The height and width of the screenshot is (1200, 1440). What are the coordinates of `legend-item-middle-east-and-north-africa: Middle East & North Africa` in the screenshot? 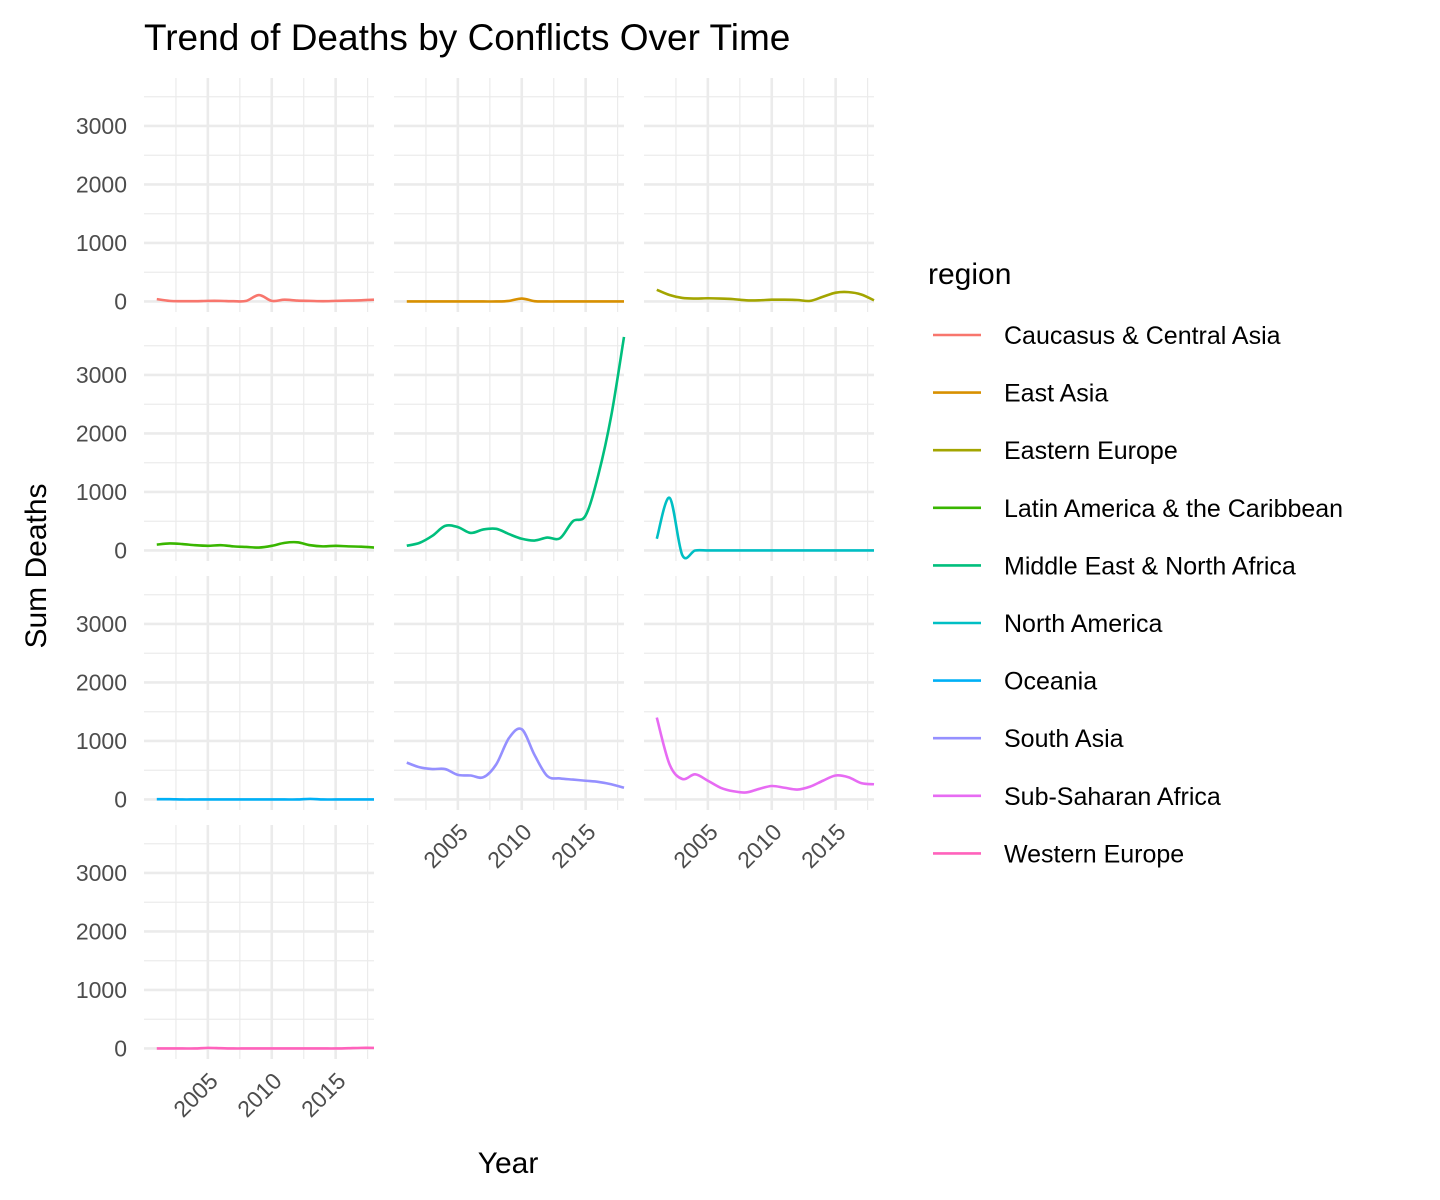 It's located at (1114, 566).